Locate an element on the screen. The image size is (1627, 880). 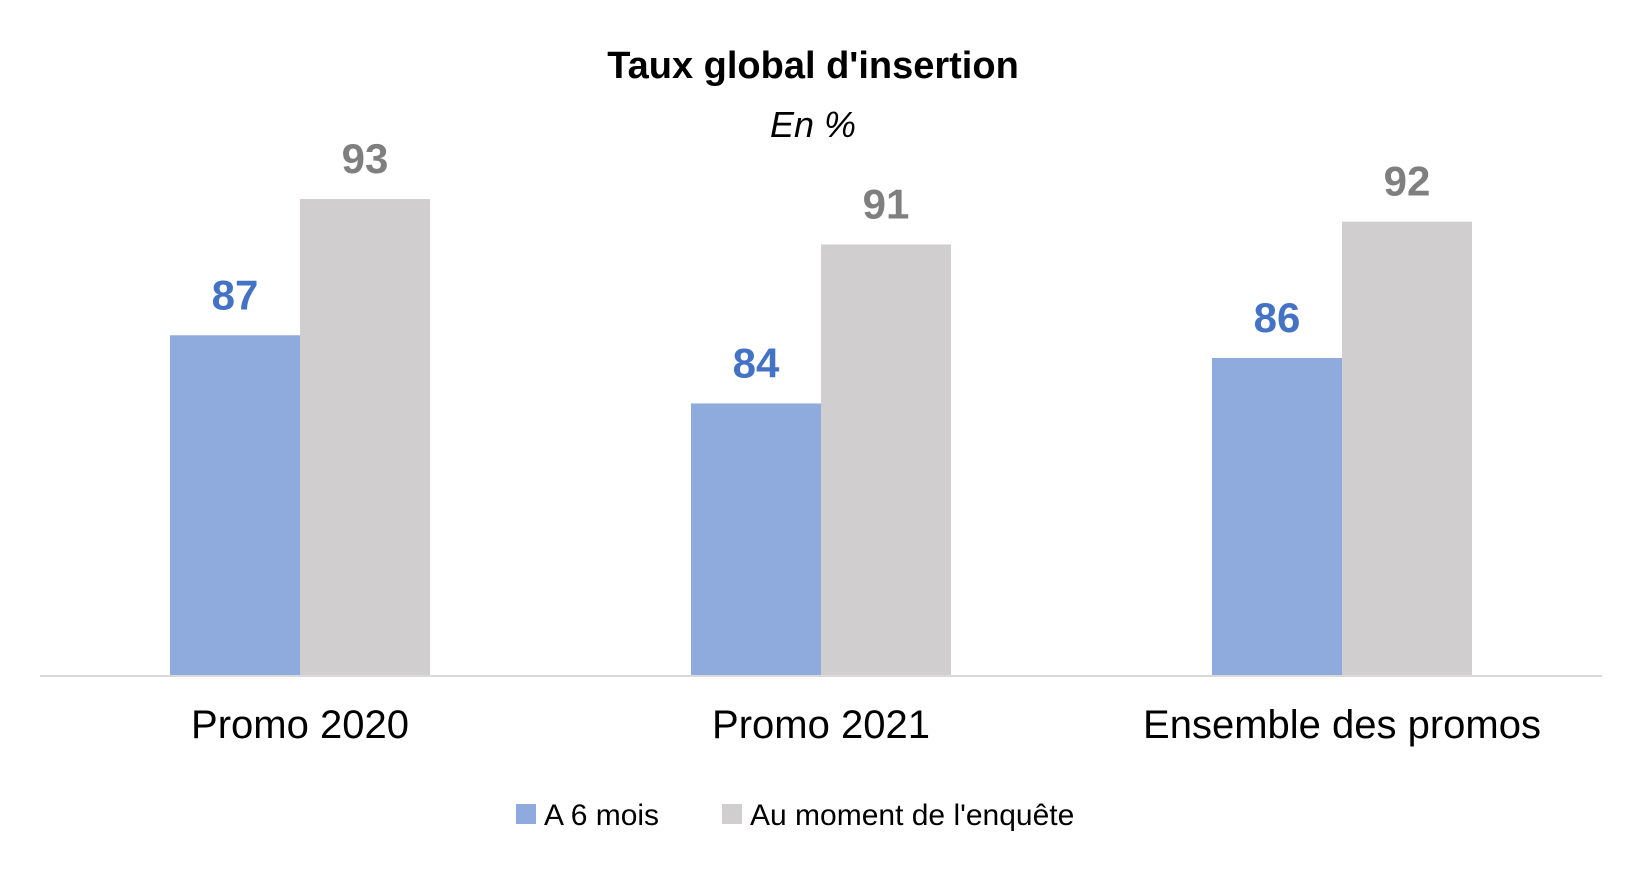
data-label-a6mois-1: 87 is located at coordinates (235, 294).